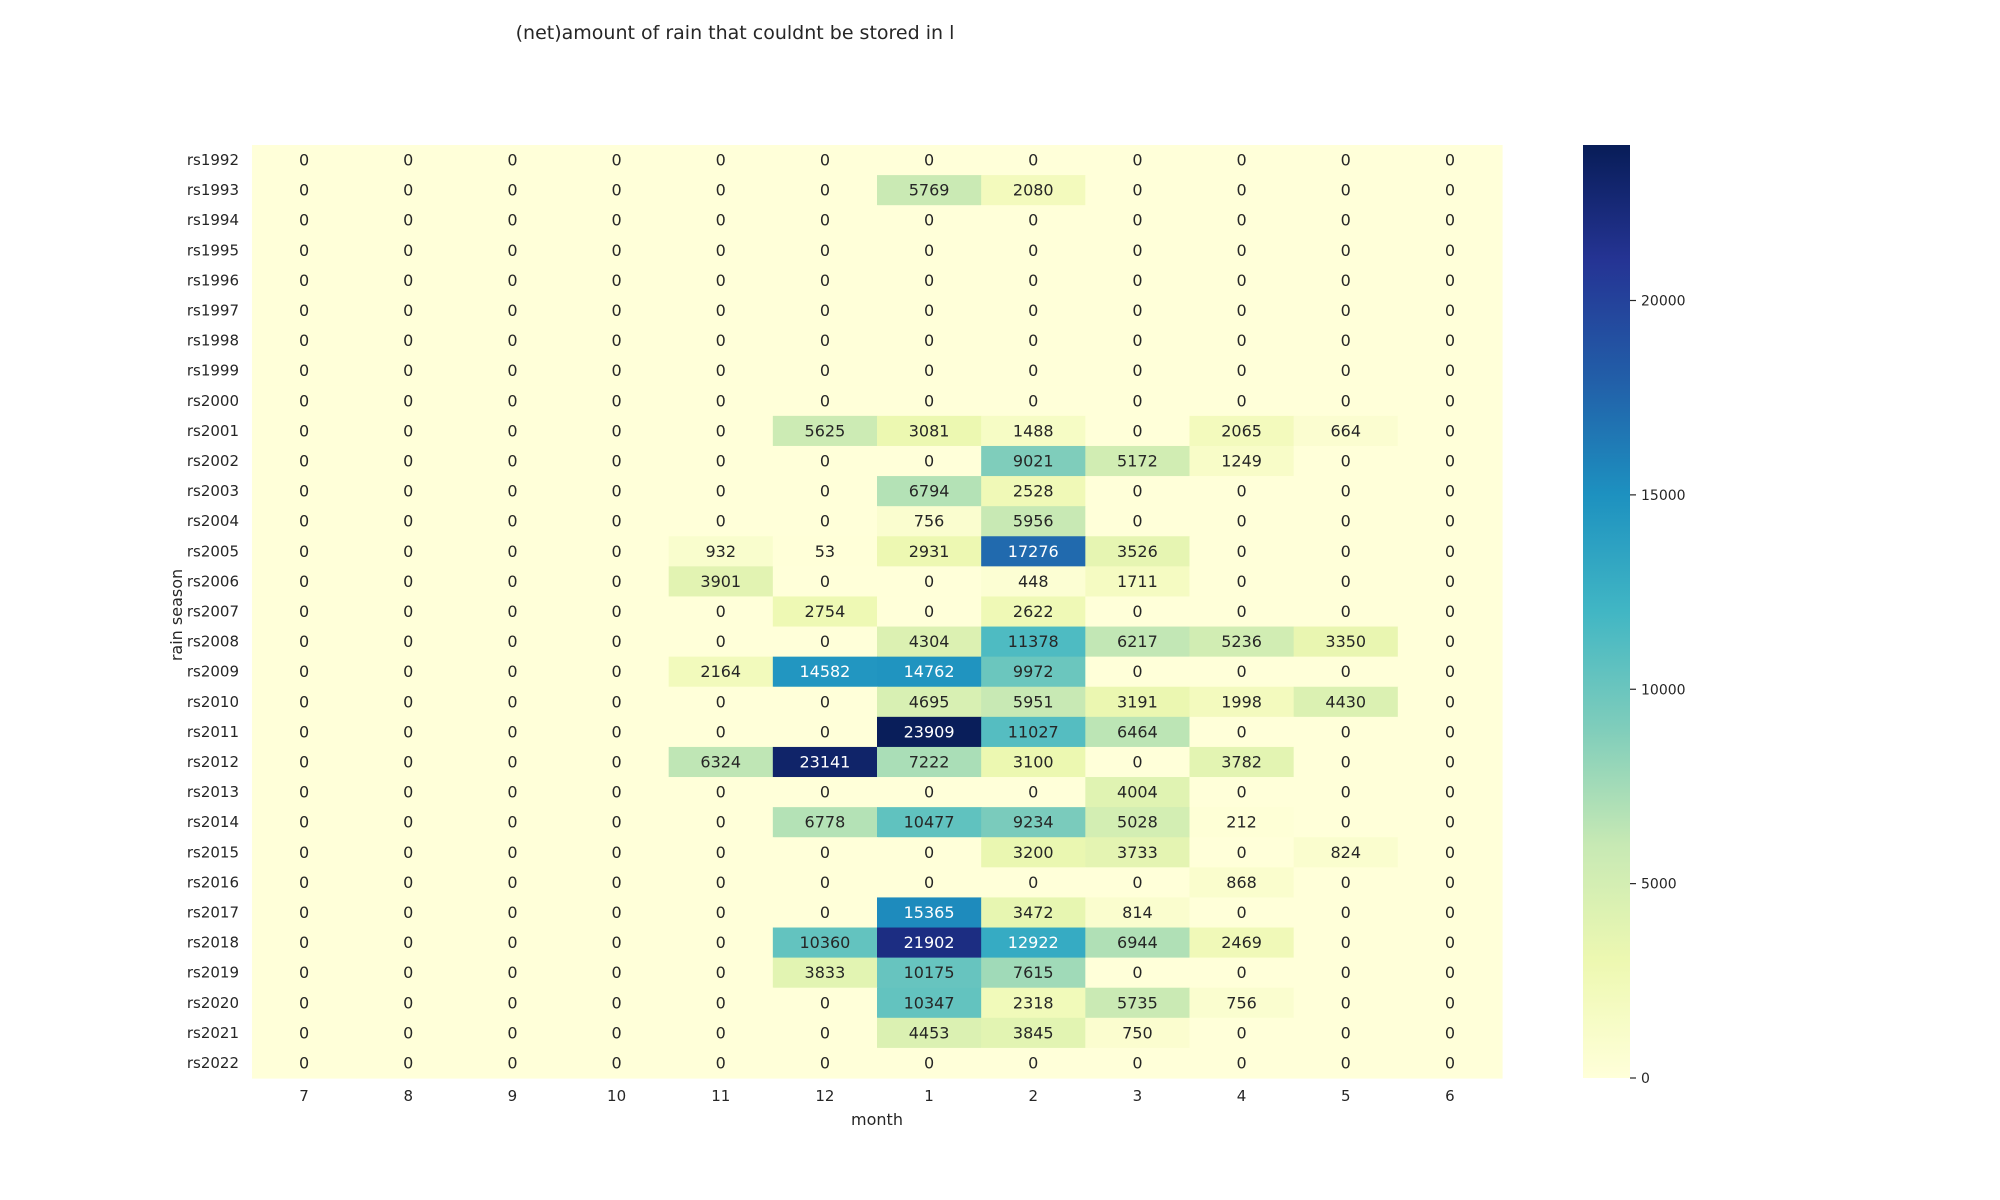  Describe the element at coordinates (1663, 302) in the screenshot. I see `colorbar-tick-label: 20000` at that location.